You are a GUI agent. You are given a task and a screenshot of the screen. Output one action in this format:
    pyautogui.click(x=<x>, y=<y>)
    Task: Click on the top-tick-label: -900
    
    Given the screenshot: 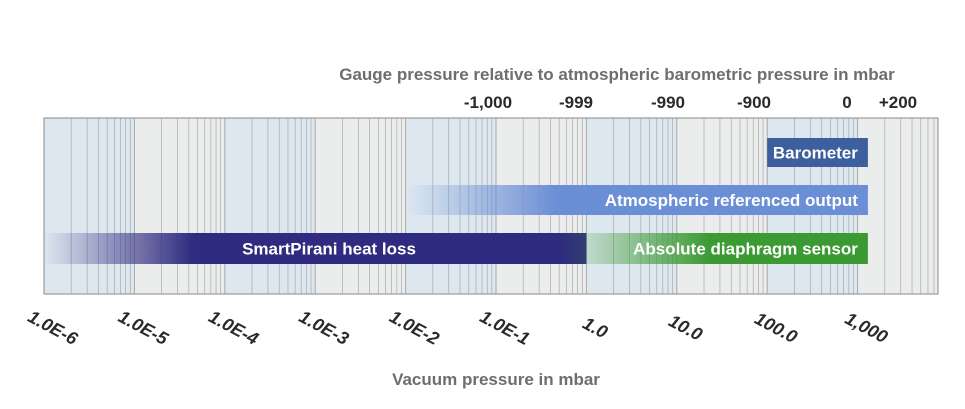 What is the action you would take?
    pyautogui.click(x=754, y=102)
    